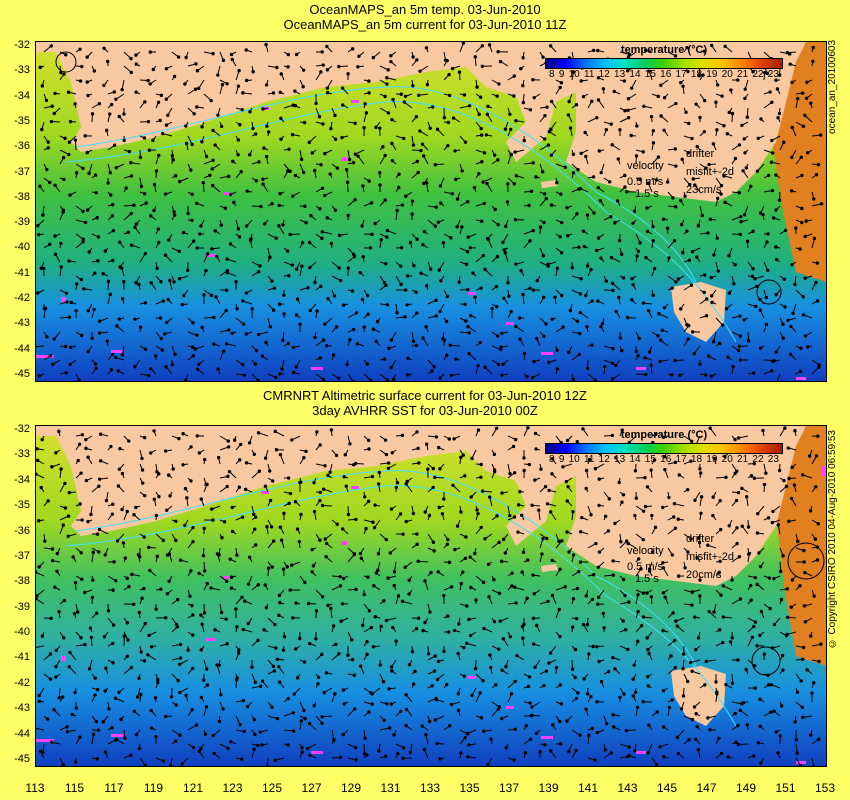 Image resolution: width=850 pixels, height=800 pixels. Describe the element at coordinates (758, 459) in the screenshot. I see `colorbar-tick-label: 22` at that location.